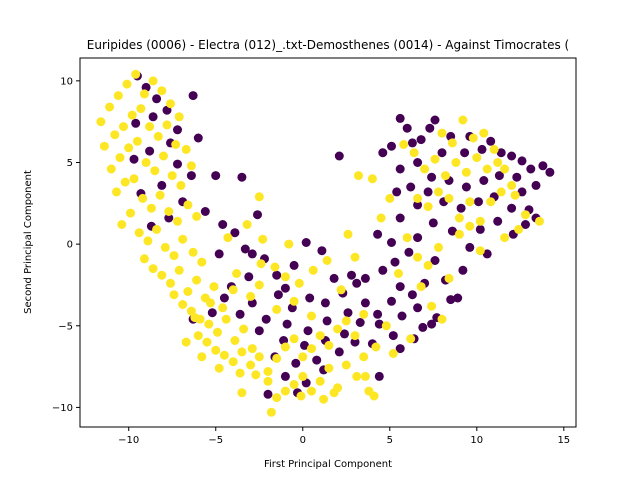 The width and height of the screenshot is (640, 480). I want to click on y-tick-label: 0, so click(70, 245).